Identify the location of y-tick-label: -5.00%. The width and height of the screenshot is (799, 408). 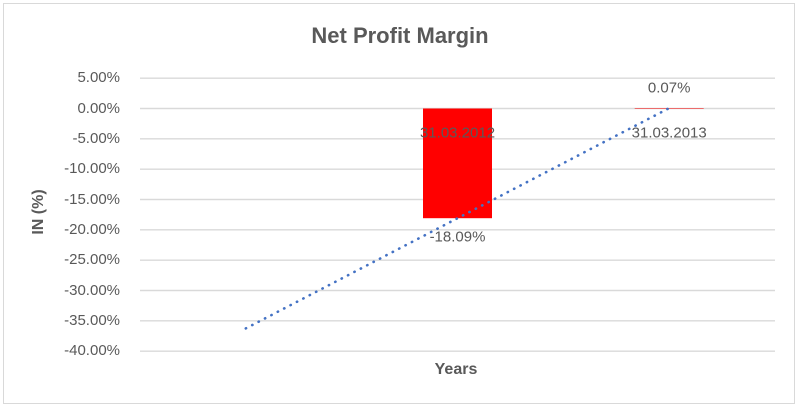
(96, 138).